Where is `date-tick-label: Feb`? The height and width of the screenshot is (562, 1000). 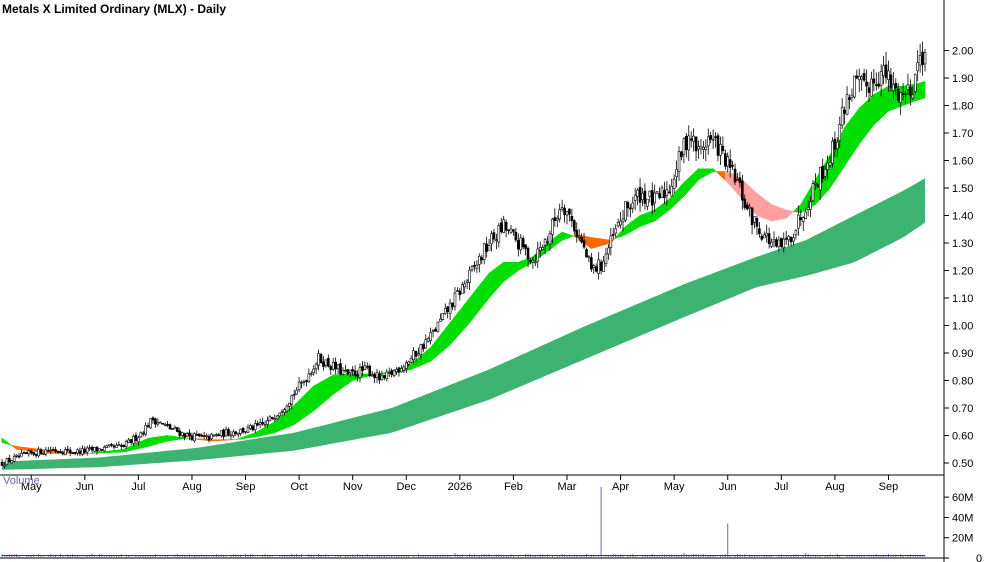
date-tick-label: Feb is located at coordinates (513, 487).